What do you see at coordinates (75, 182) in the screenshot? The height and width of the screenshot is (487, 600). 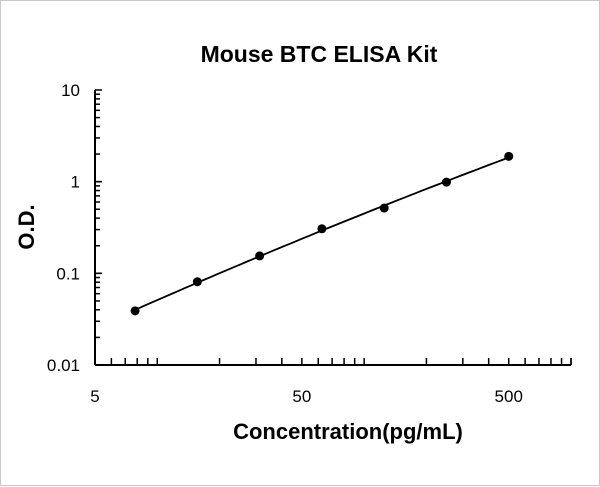 I see `y-tick-label: 1` at bounding box center [75, 182].